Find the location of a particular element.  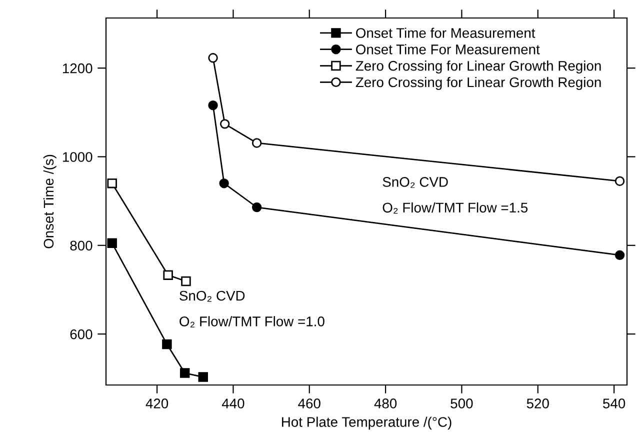

x-tick-label: 500 is located at coordinates (461, 403).